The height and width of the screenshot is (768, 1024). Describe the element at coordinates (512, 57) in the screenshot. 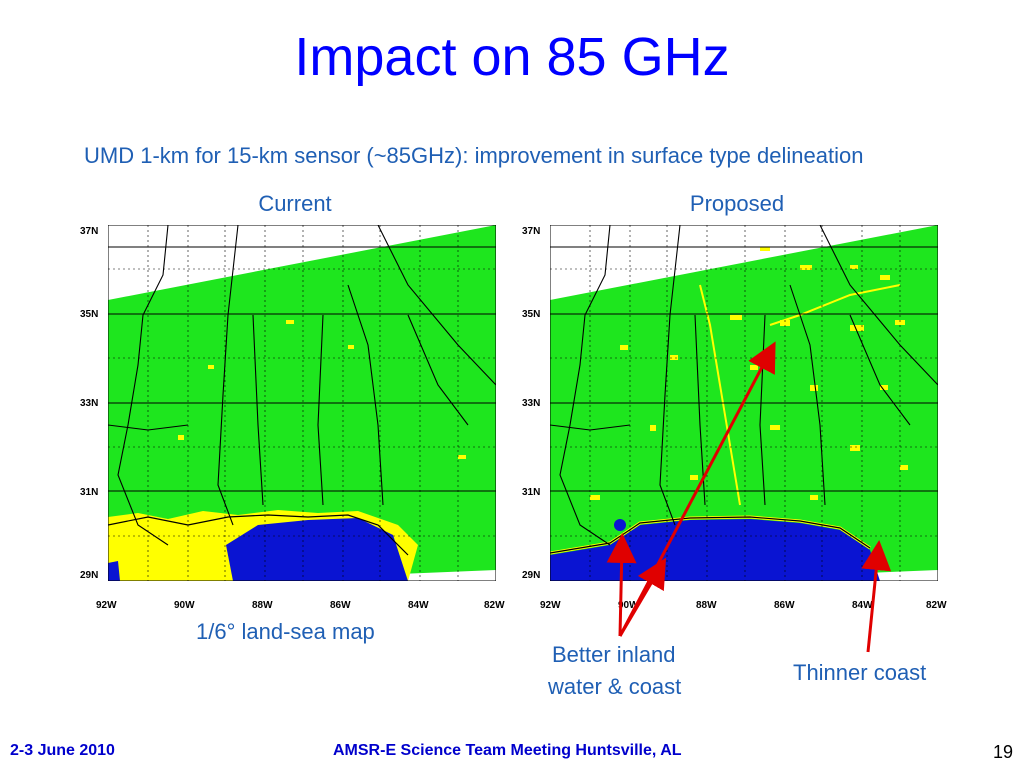

I see `slide-title: Impact on 85 GHz` at that location.